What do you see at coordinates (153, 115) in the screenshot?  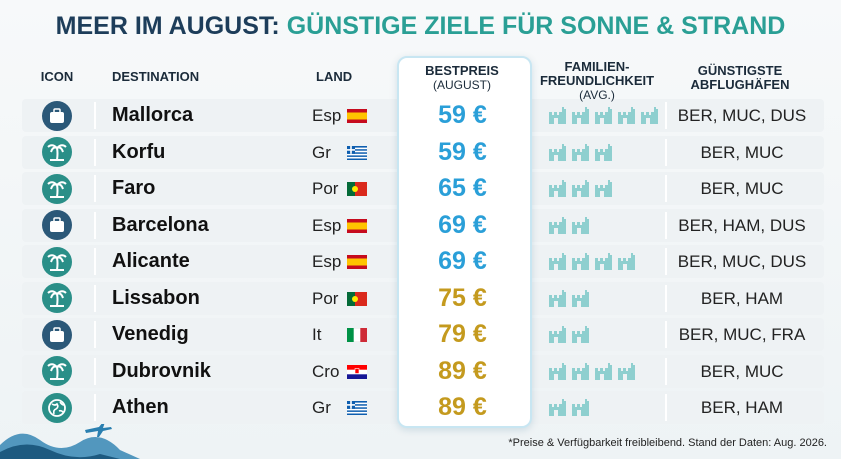 I see `destination: Mallorca` at bounding box center [153, 115].